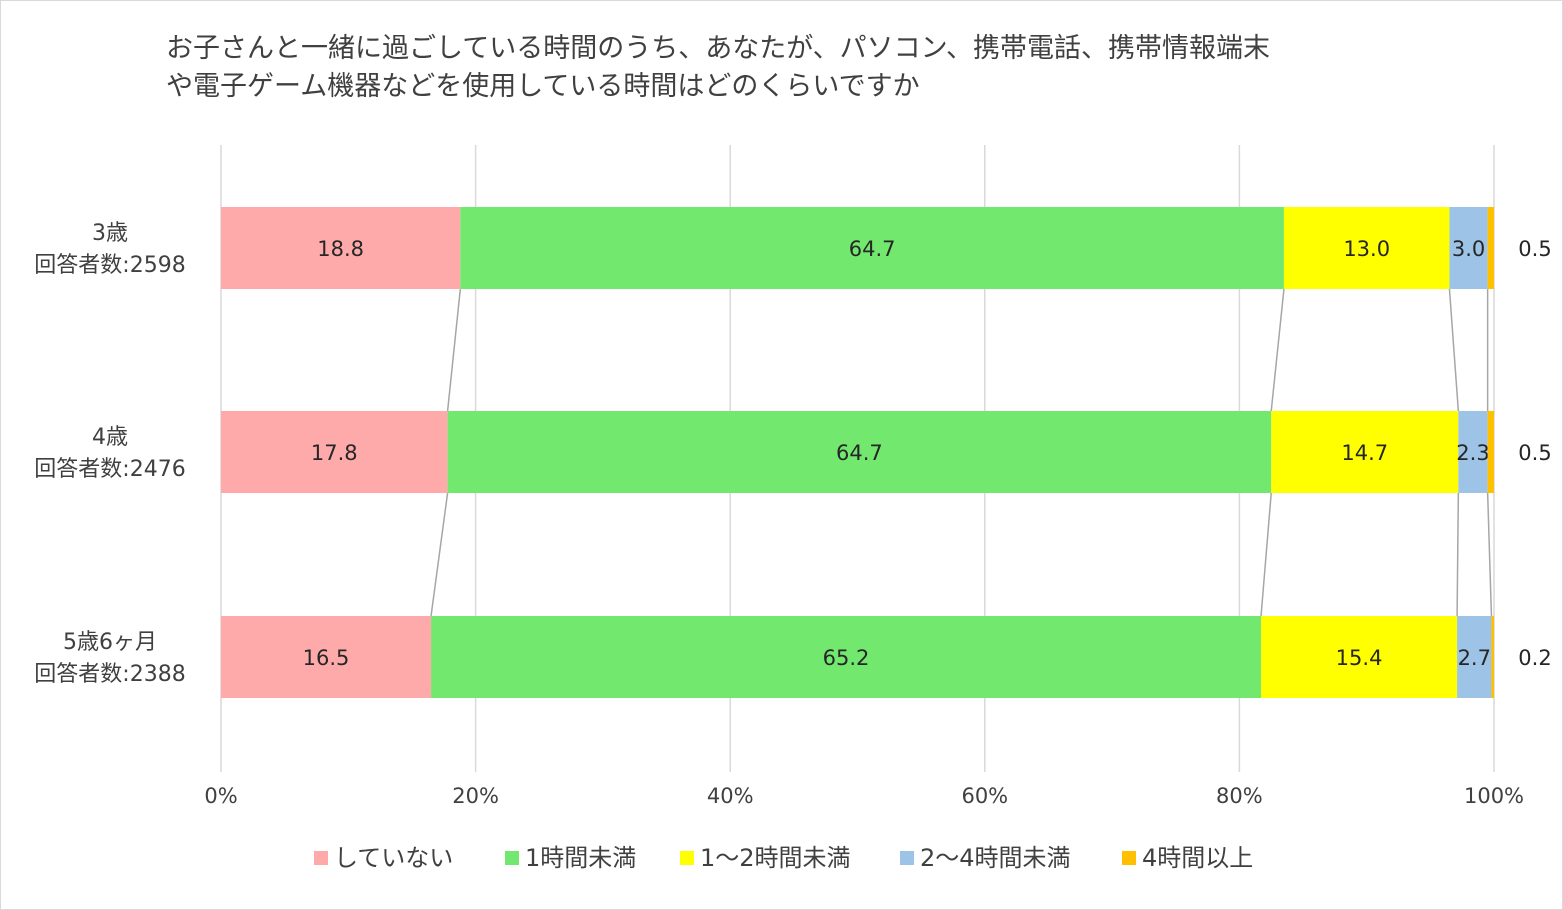 The height and width of the screenshot is (910, 1563). What do you see at coordinates (220, 796) in the screenshot?
I see `x-tick-label: 0%` at bounding box center [220, 796].